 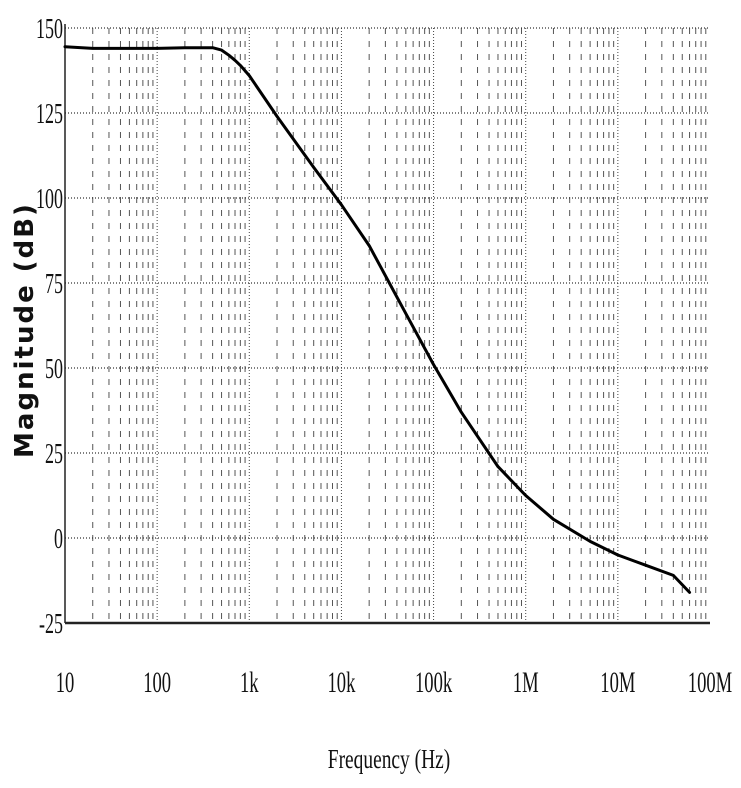 What do you see at coordinates (65, 683) in the screenshot?
I see `x-tick-label: 10` at bounding box center [65, 683].